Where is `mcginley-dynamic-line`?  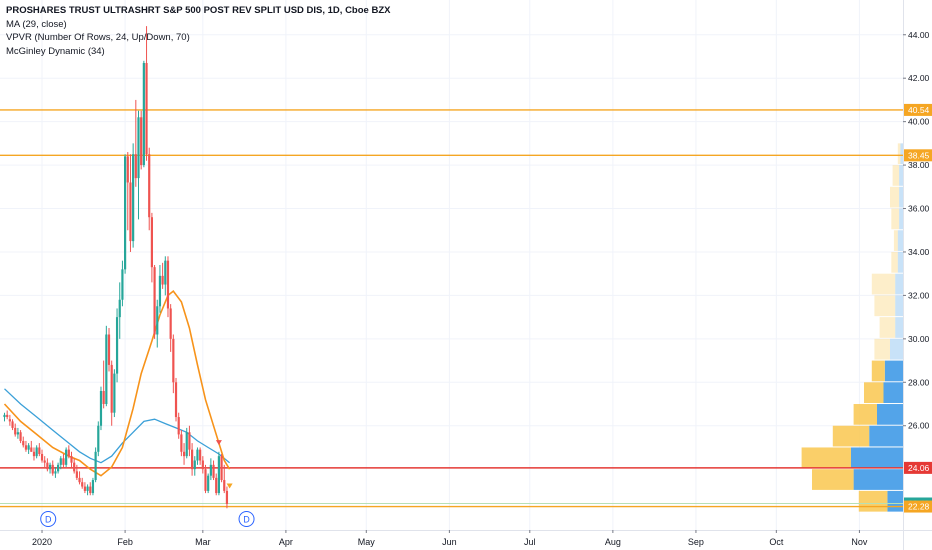
mcginley-dynamic-line is located at coordinates (117, 426).